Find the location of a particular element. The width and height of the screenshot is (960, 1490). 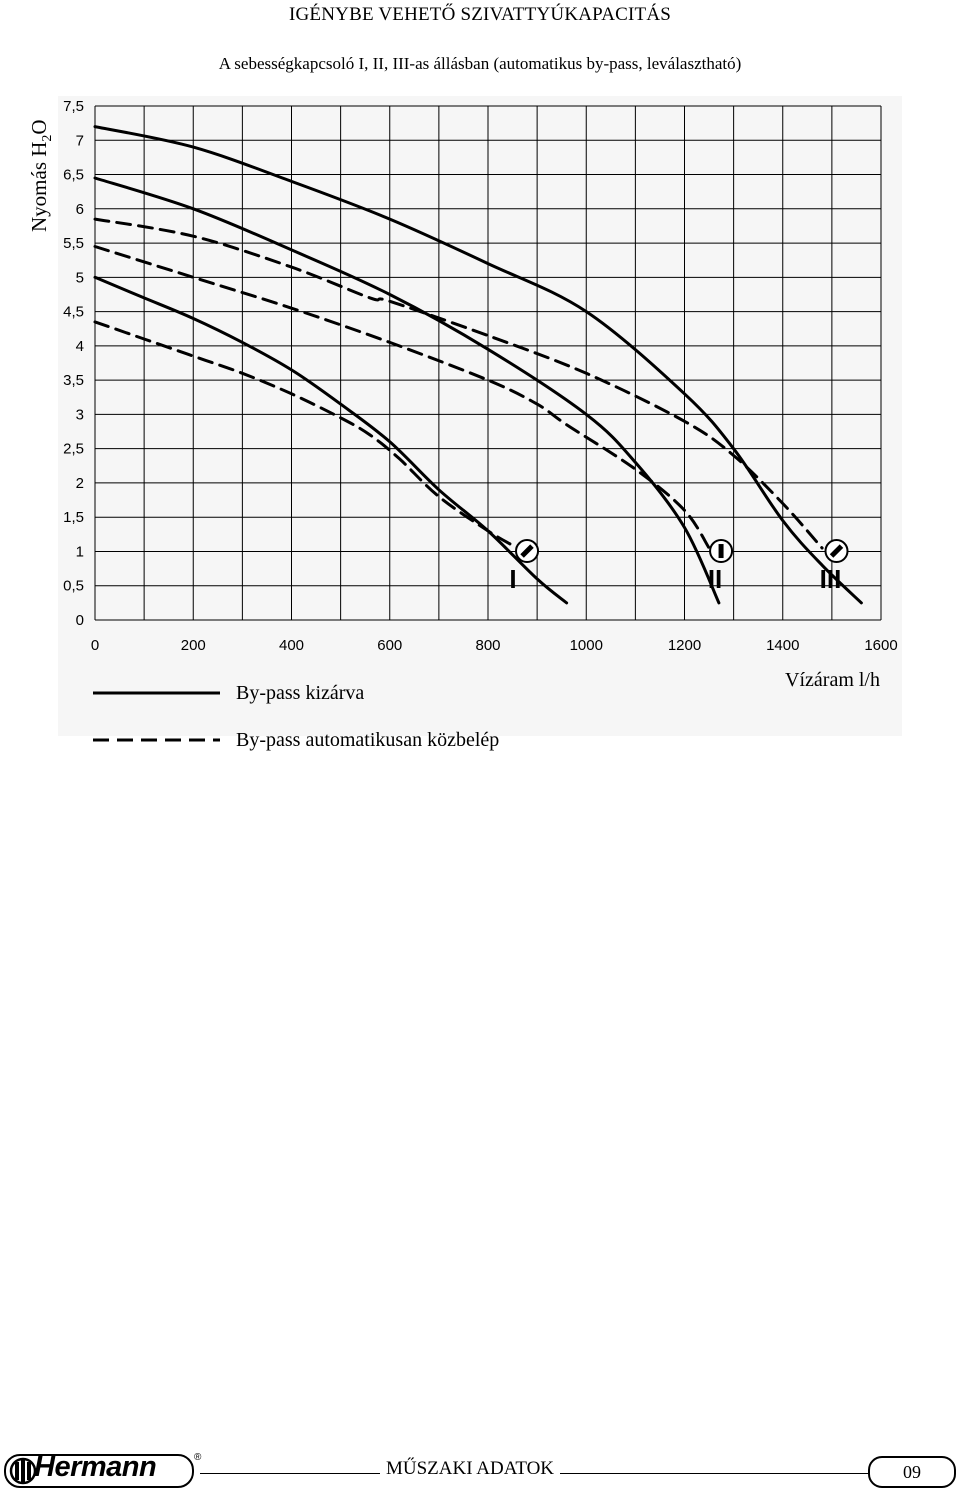

page-footer: Hermann ® MŰSZAKI ADATOK 09 is located at coordinates (480, 1470).